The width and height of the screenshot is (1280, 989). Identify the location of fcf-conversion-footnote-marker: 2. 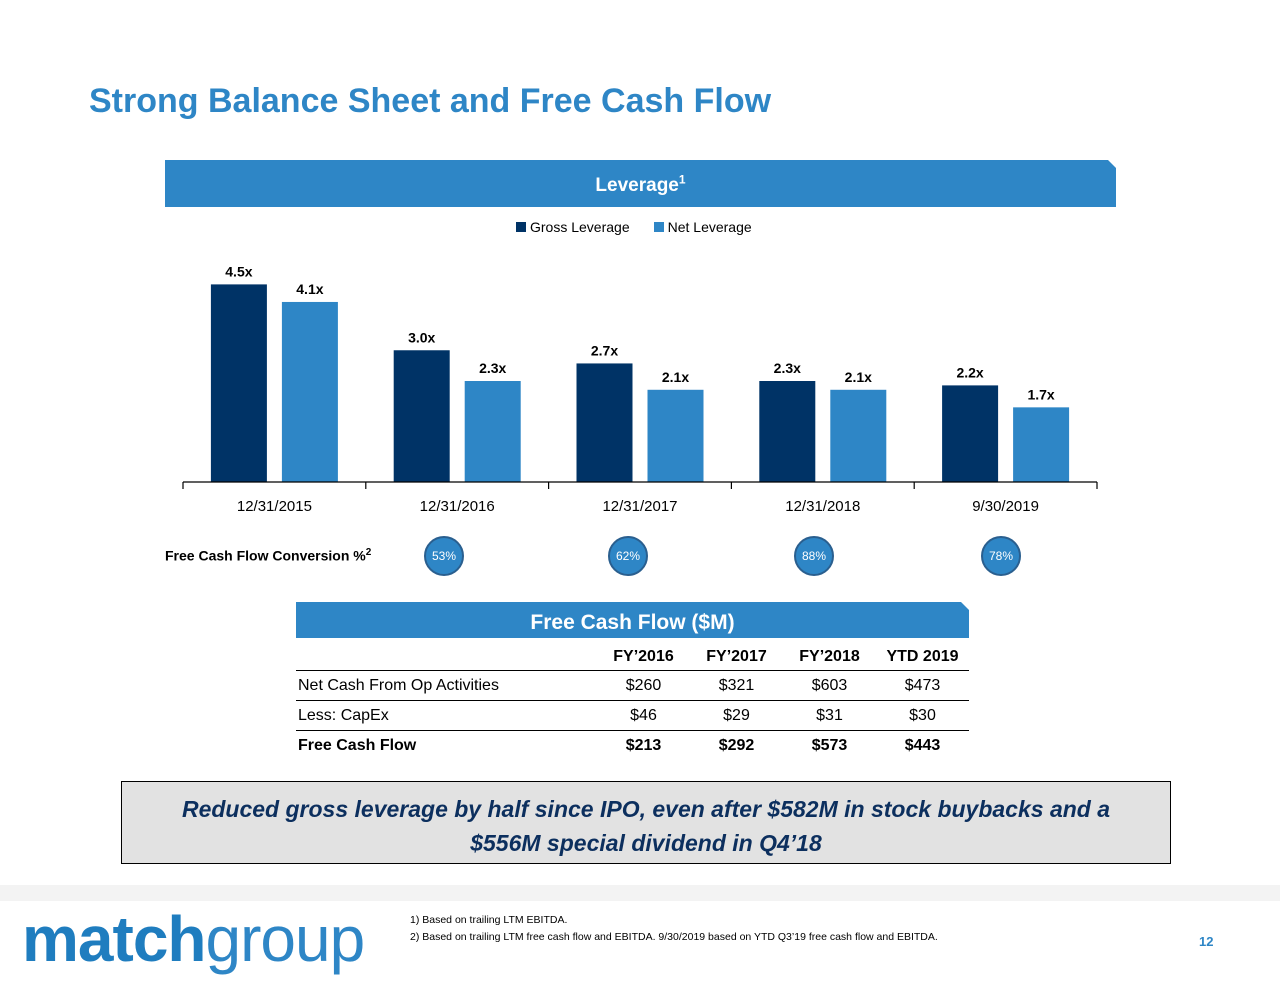
(368, 552).